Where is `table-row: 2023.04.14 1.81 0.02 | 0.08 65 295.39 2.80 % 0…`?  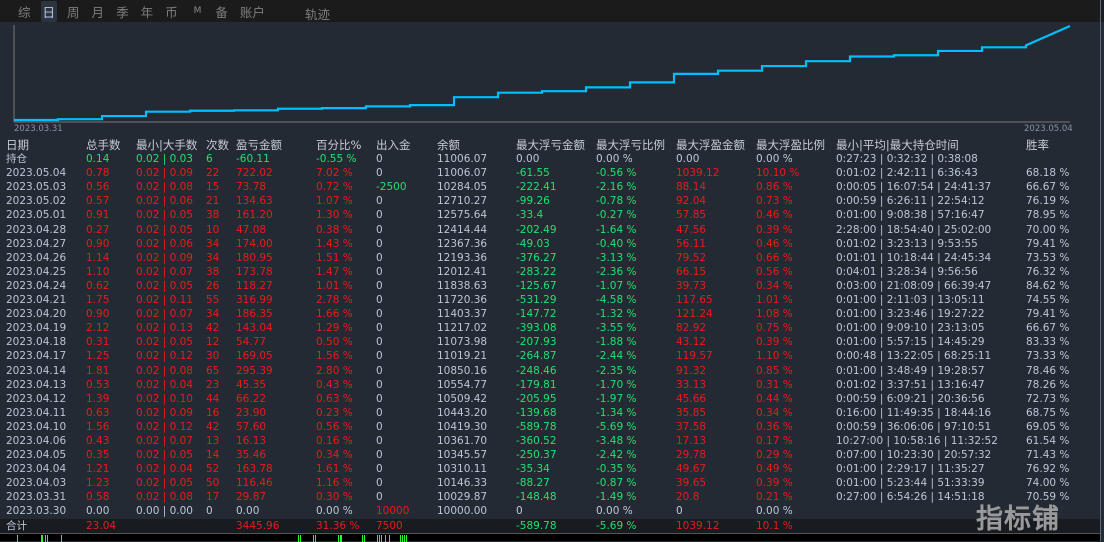
table-row: 2023.04.14 1.81 0.02 | 0.08 65 295.39 2.80 % 0… is located at coordinates (550, 371).